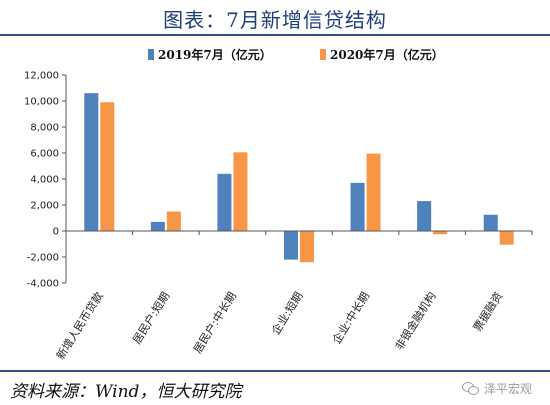  Describe the element at coordinates (56, 232) in the screenshot. I see `y-tick-label: 0` at that location.